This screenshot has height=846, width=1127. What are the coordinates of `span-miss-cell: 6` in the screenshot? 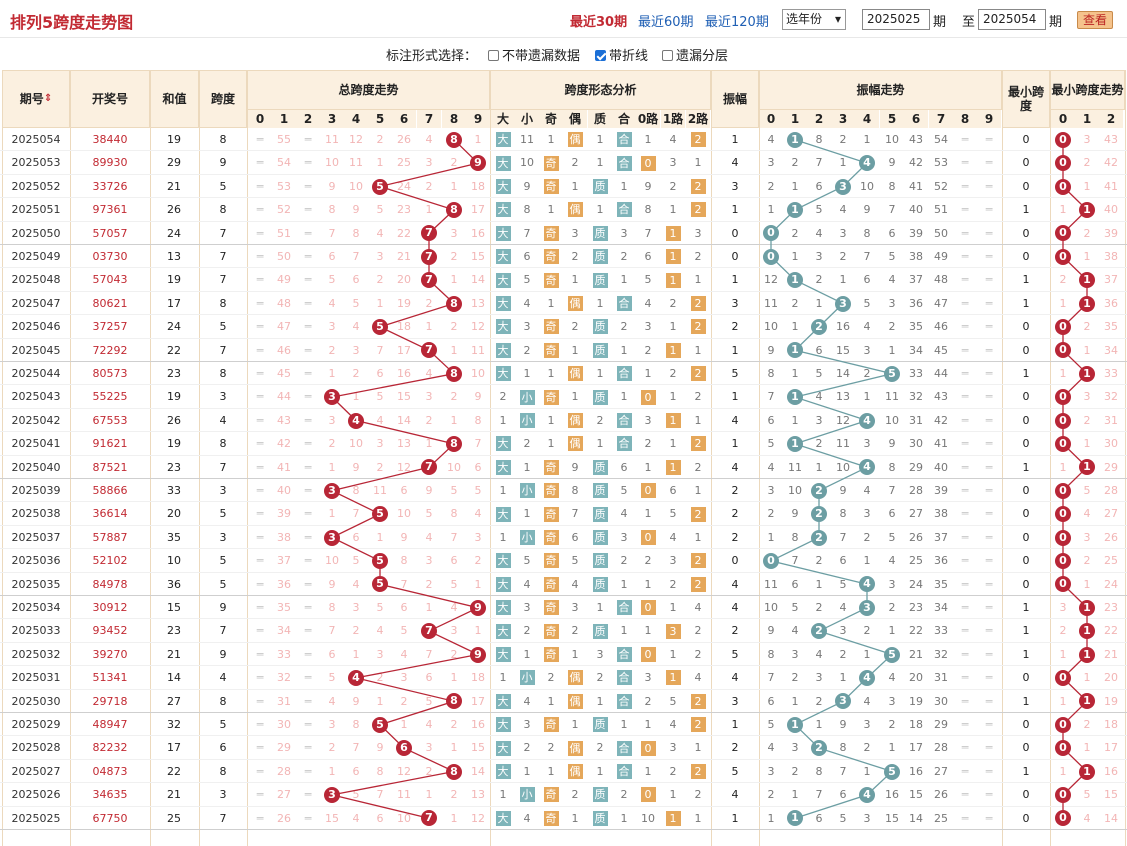 It's located at (404, 490).